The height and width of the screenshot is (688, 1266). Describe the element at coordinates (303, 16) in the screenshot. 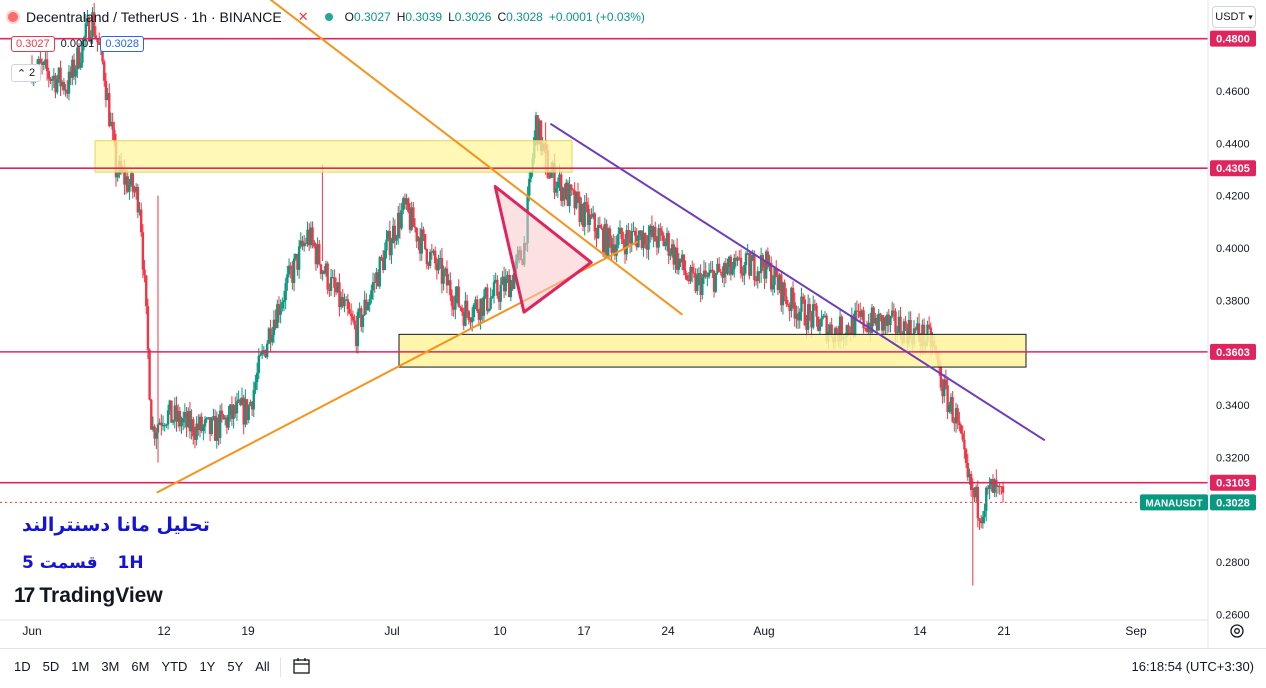

I see `close-icon: ✕` at that location.